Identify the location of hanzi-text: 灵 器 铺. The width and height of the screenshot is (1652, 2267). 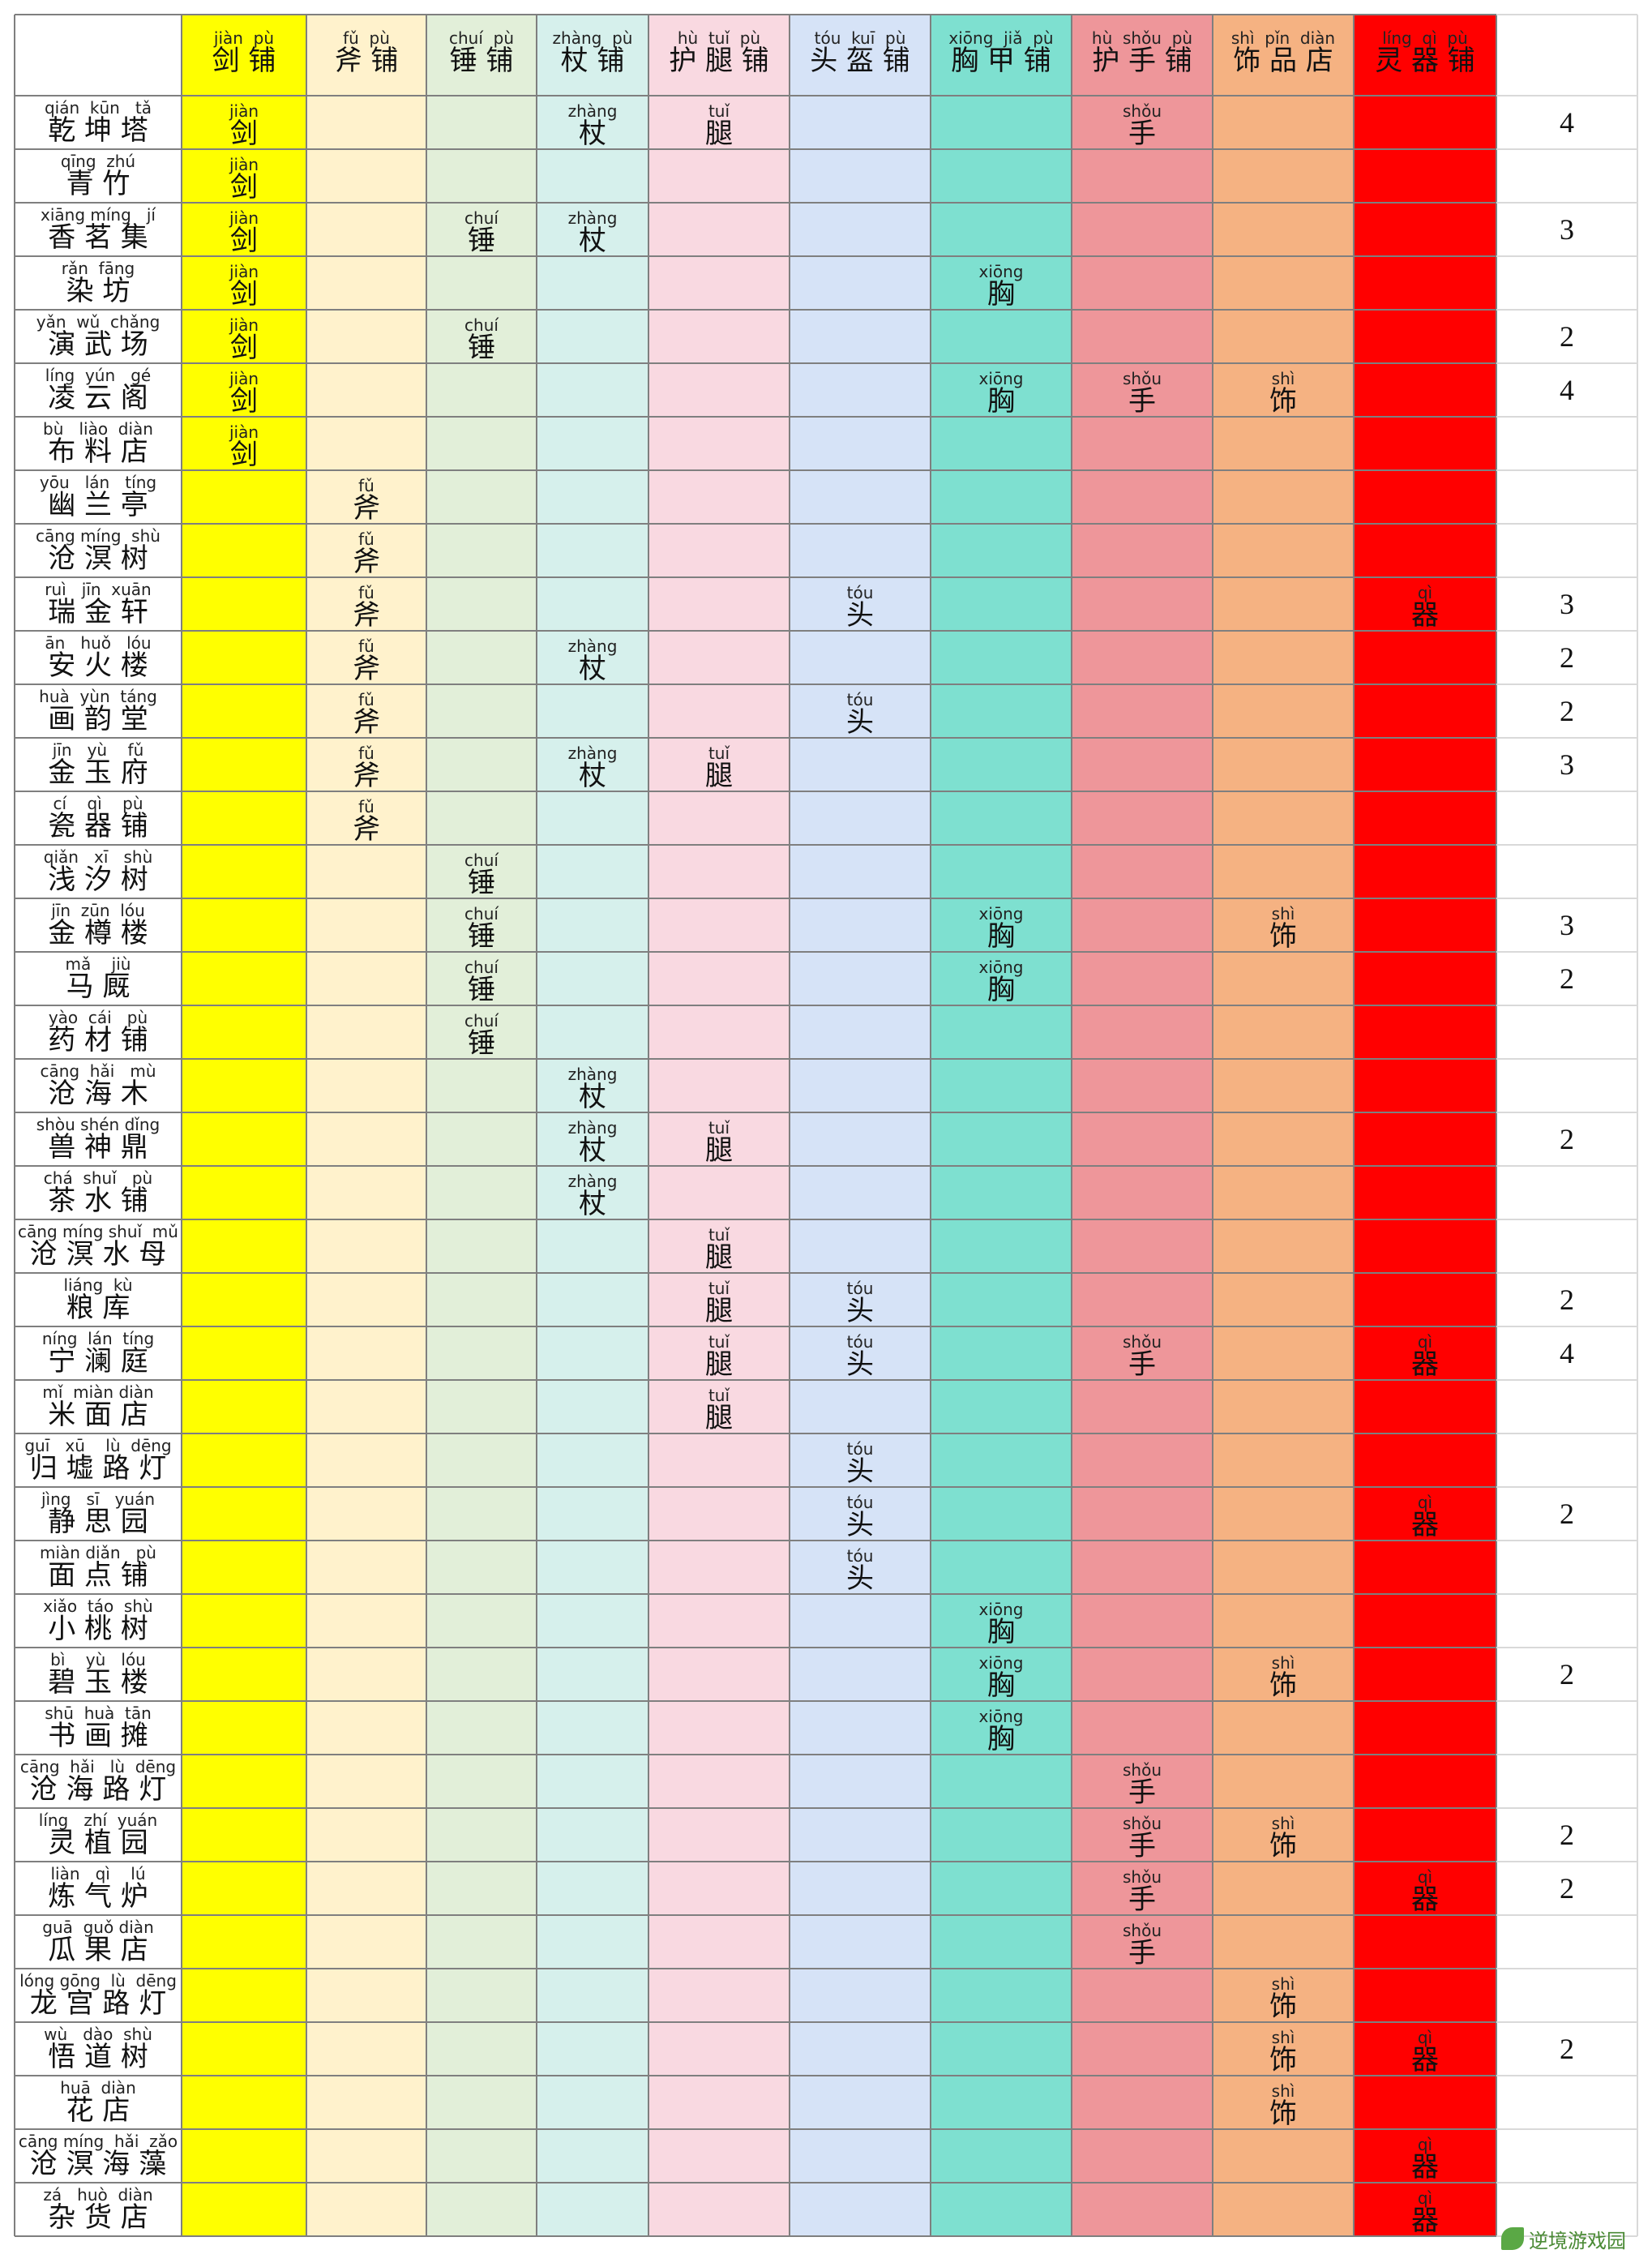
(1425, 61).